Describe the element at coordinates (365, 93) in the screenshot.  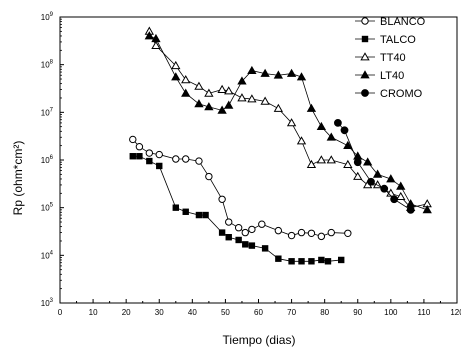
I see `legend-marker-cromo` at that location.